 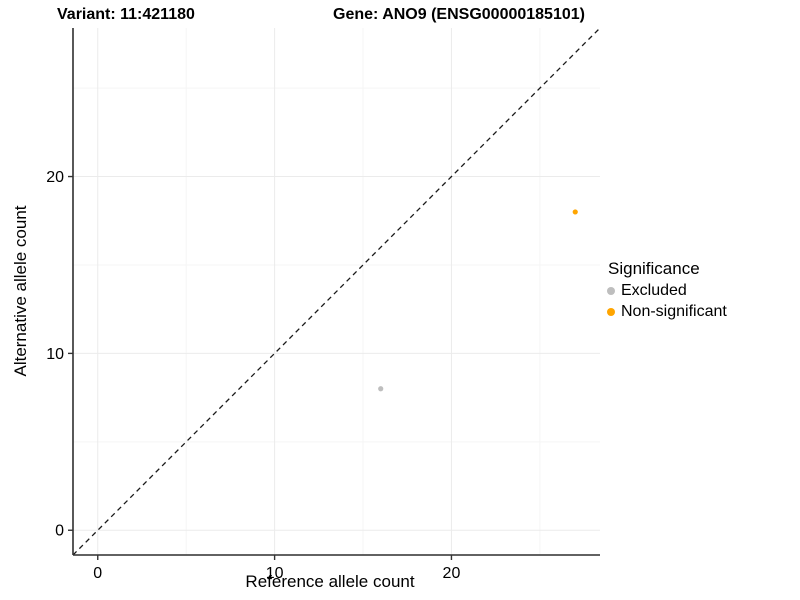 I want to click on legend-item-label: Excluded, so click(x=654, y=290).